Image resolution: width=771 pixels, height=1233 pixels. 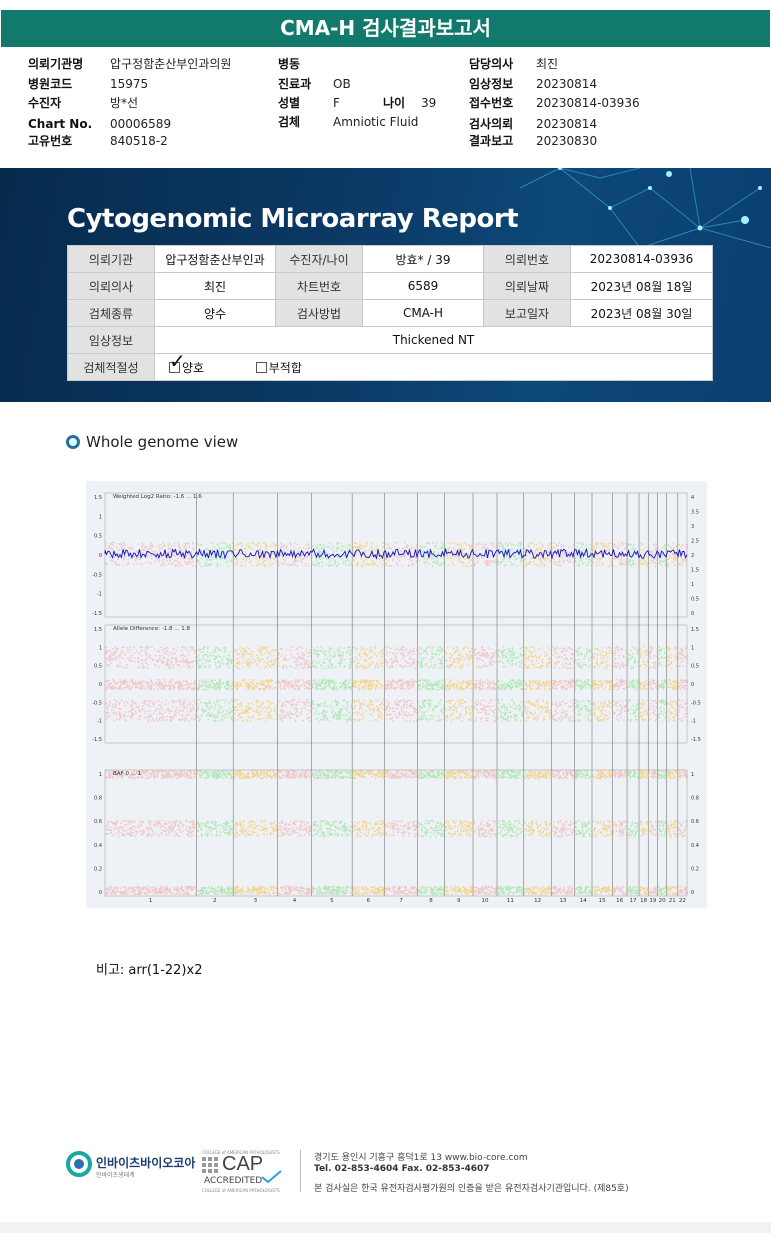 What do you see at coordinates (256, 711) in the screenshot?
I see `data-band` at bounding box center [256, 711].